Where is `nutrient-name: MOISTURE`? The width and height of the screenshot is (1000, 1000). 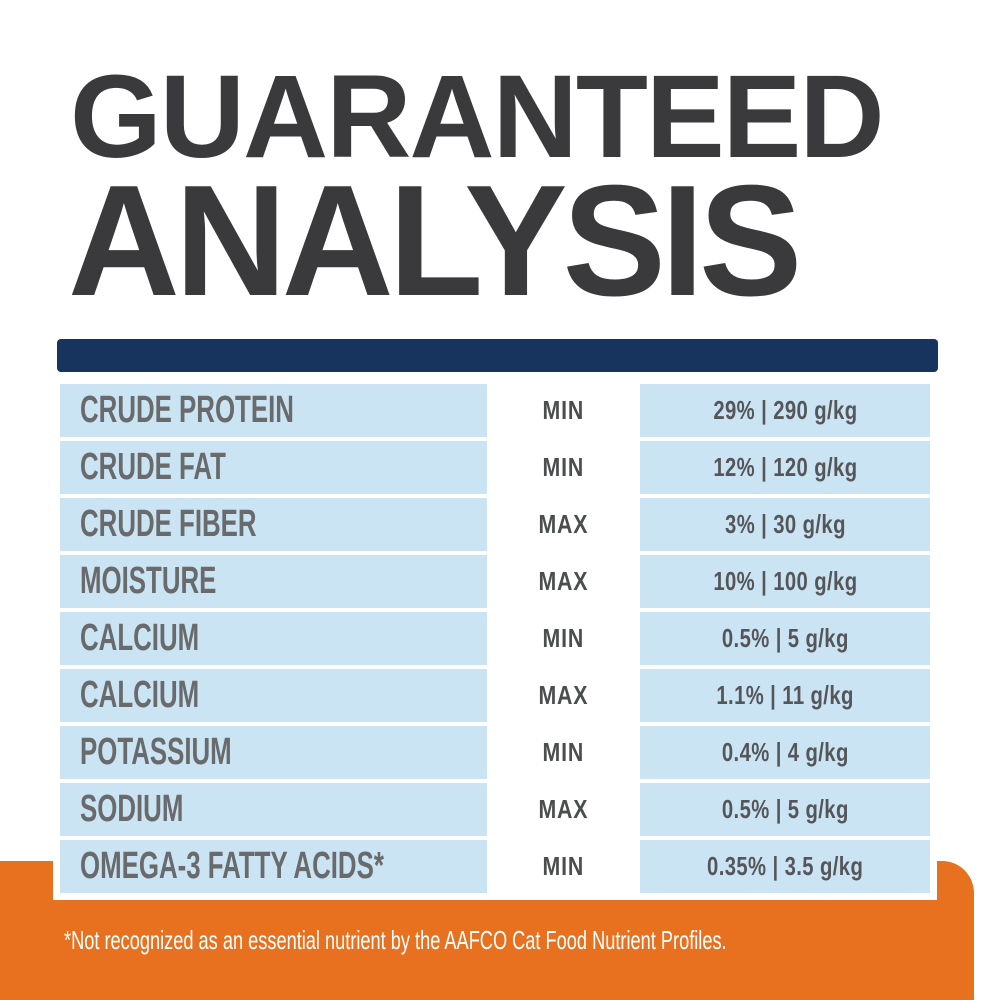
nutrient-name: MOISTURE is located at coordinates (148, 581).